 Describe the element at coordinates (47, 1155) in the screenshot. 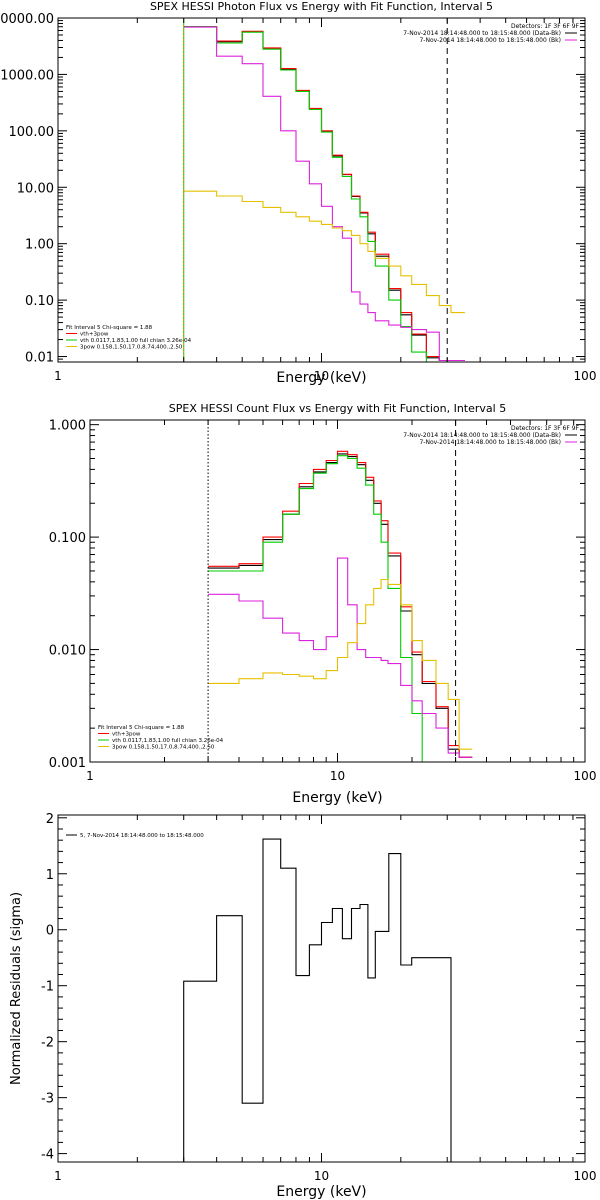

I see `y-tick-label: -4` at that location.